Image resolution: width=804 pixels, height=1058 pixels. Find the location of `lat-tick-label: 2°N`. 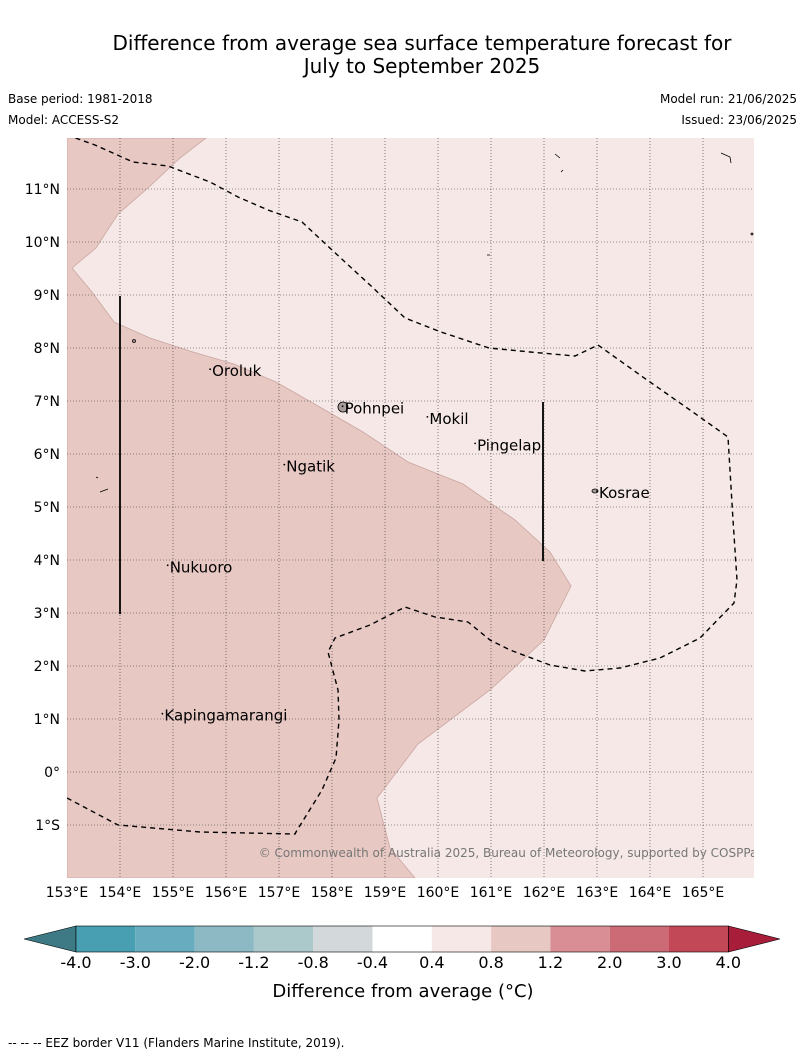

lat-tick-label: 2°N is located at coordinates (47, 667).